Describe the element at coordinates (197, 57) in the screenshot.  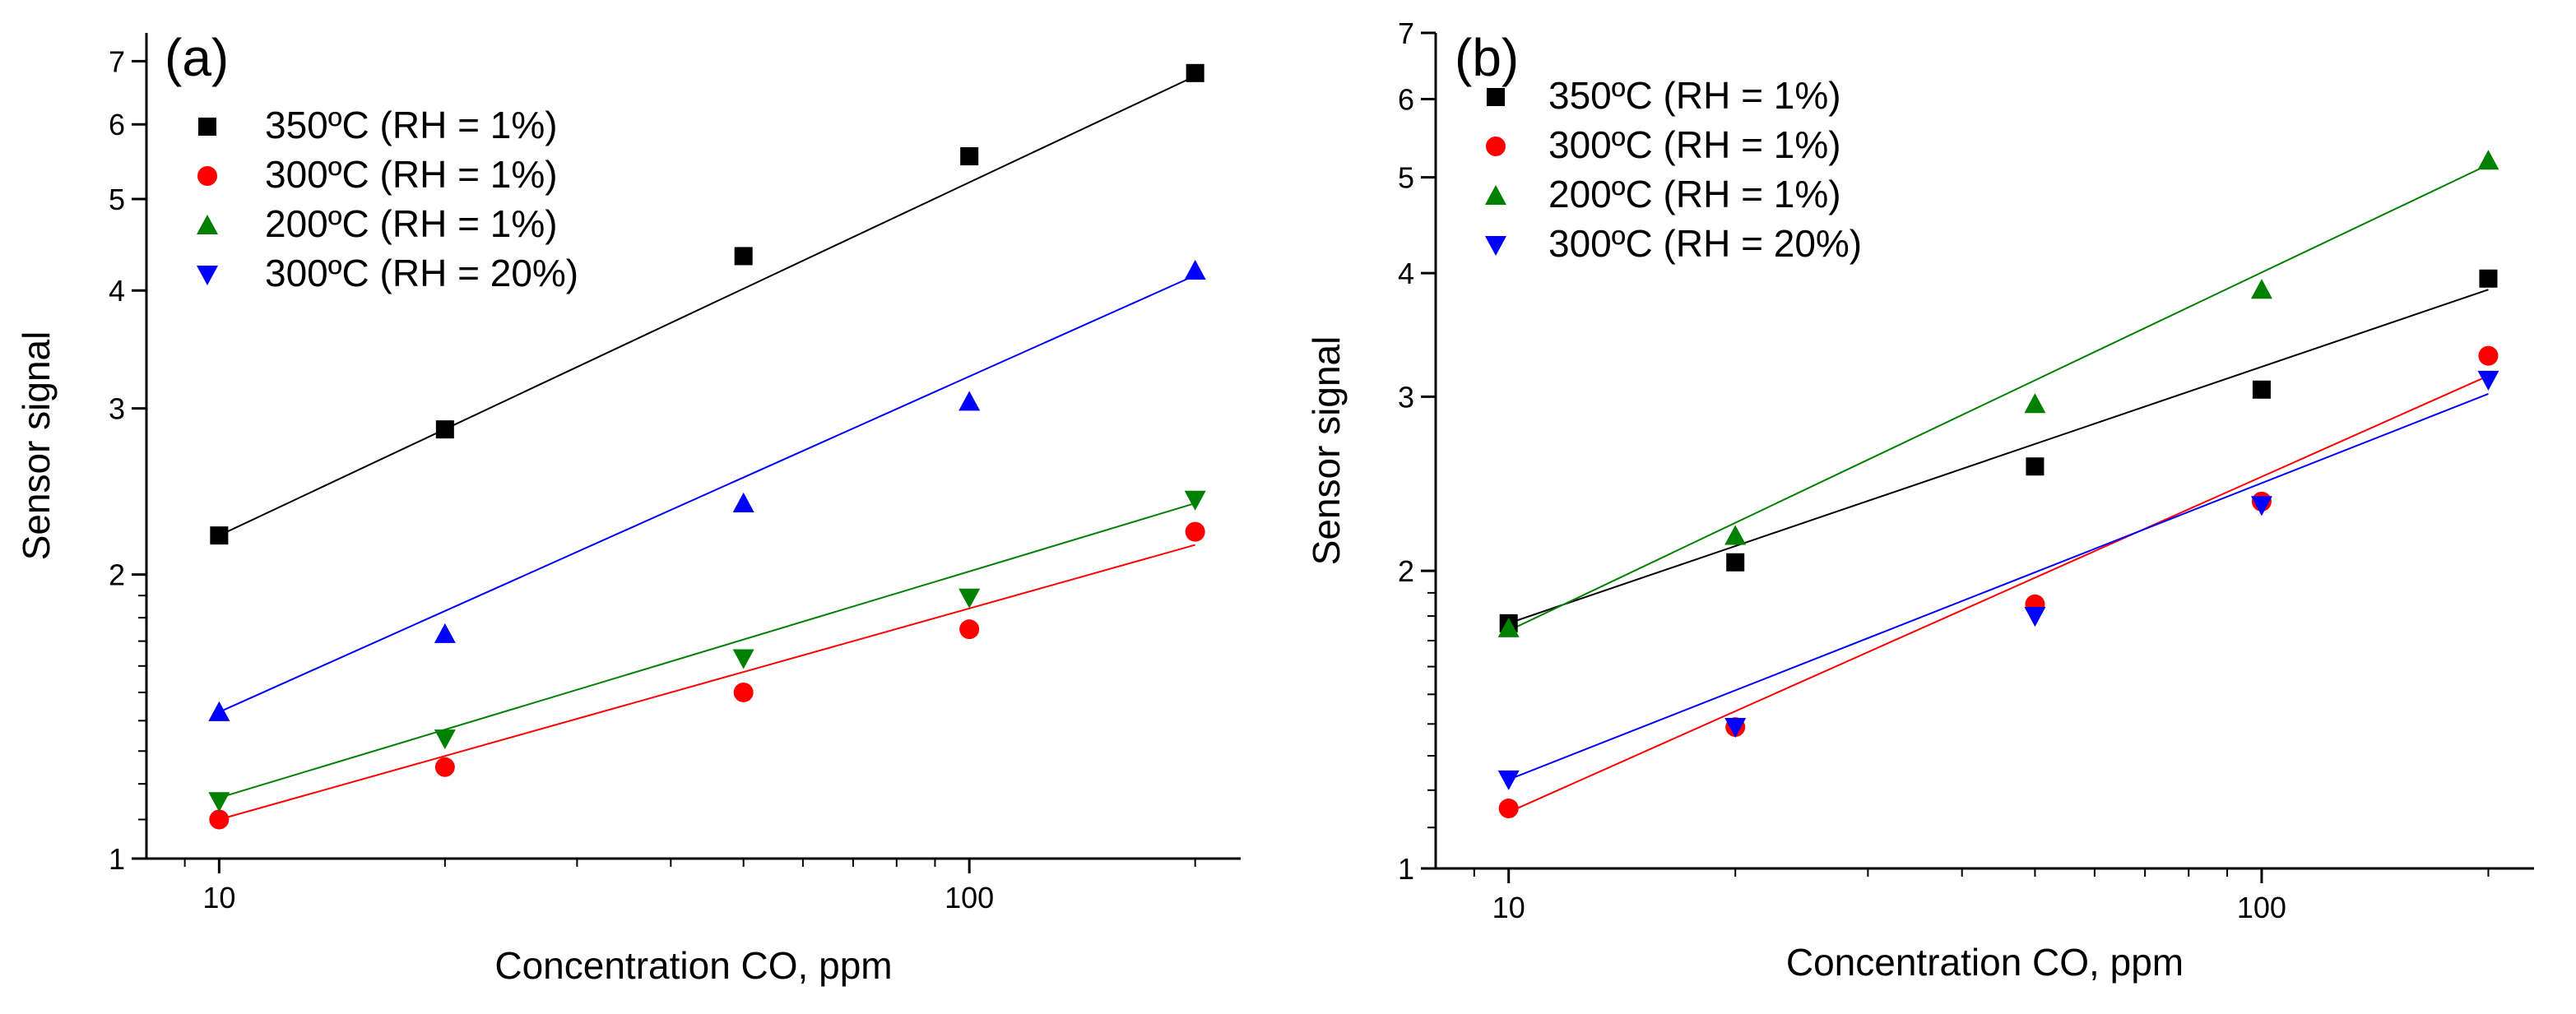
I see `panel-label: (a)` at that location.